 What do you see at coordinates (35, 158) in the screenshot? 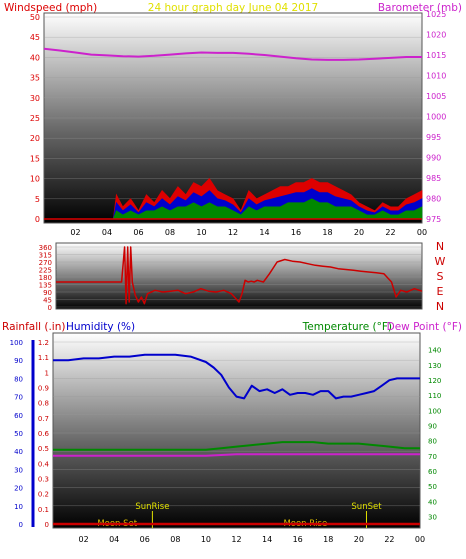
I see `windspeed-tick-label: 15` at bounding box center [35, 158].